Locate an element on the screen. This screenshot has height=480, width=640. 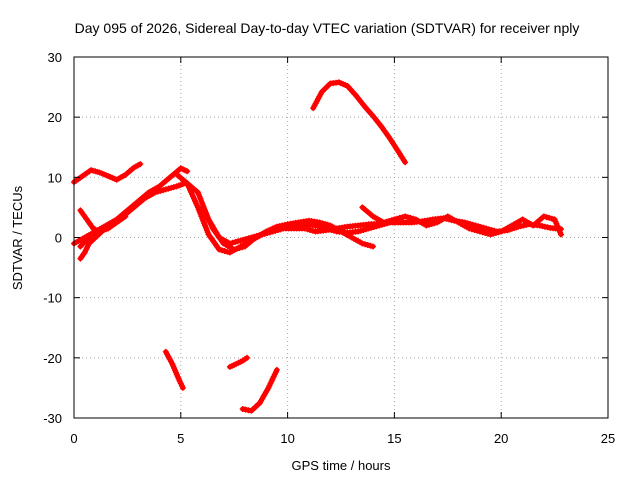
x-tick-label: 10 is located at coordinates (287, 438).